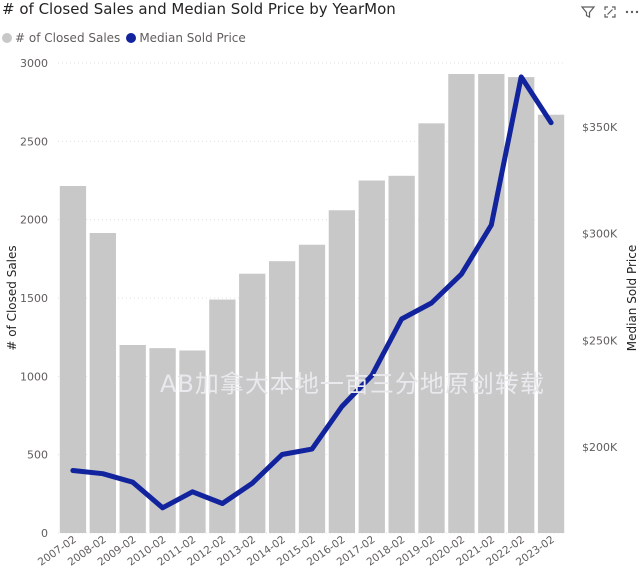 This screenshot has height=568, width=642. I want to click on legend-swatch-closed-sales, so click(7, 38).